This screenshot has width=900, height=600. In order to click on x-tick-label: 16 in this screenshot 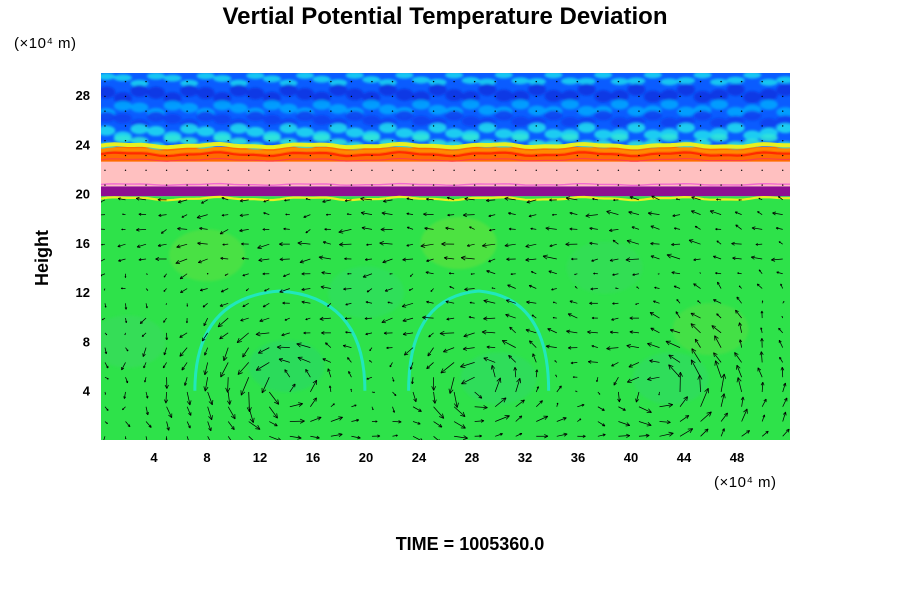, I will do `click(313, 457)`.